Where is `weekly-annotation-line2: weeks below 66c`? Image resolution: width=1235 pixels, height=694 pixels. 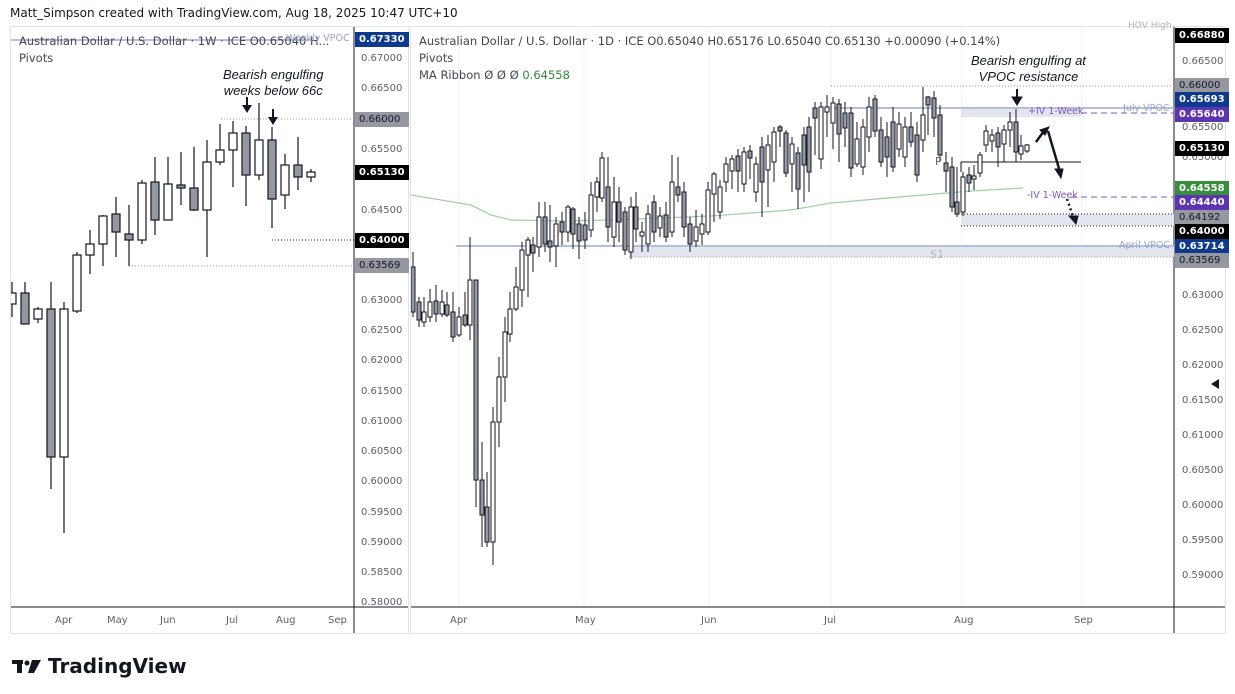
weekly-annotation-line2: weeks below 66c is located at coordinates (273, 90).